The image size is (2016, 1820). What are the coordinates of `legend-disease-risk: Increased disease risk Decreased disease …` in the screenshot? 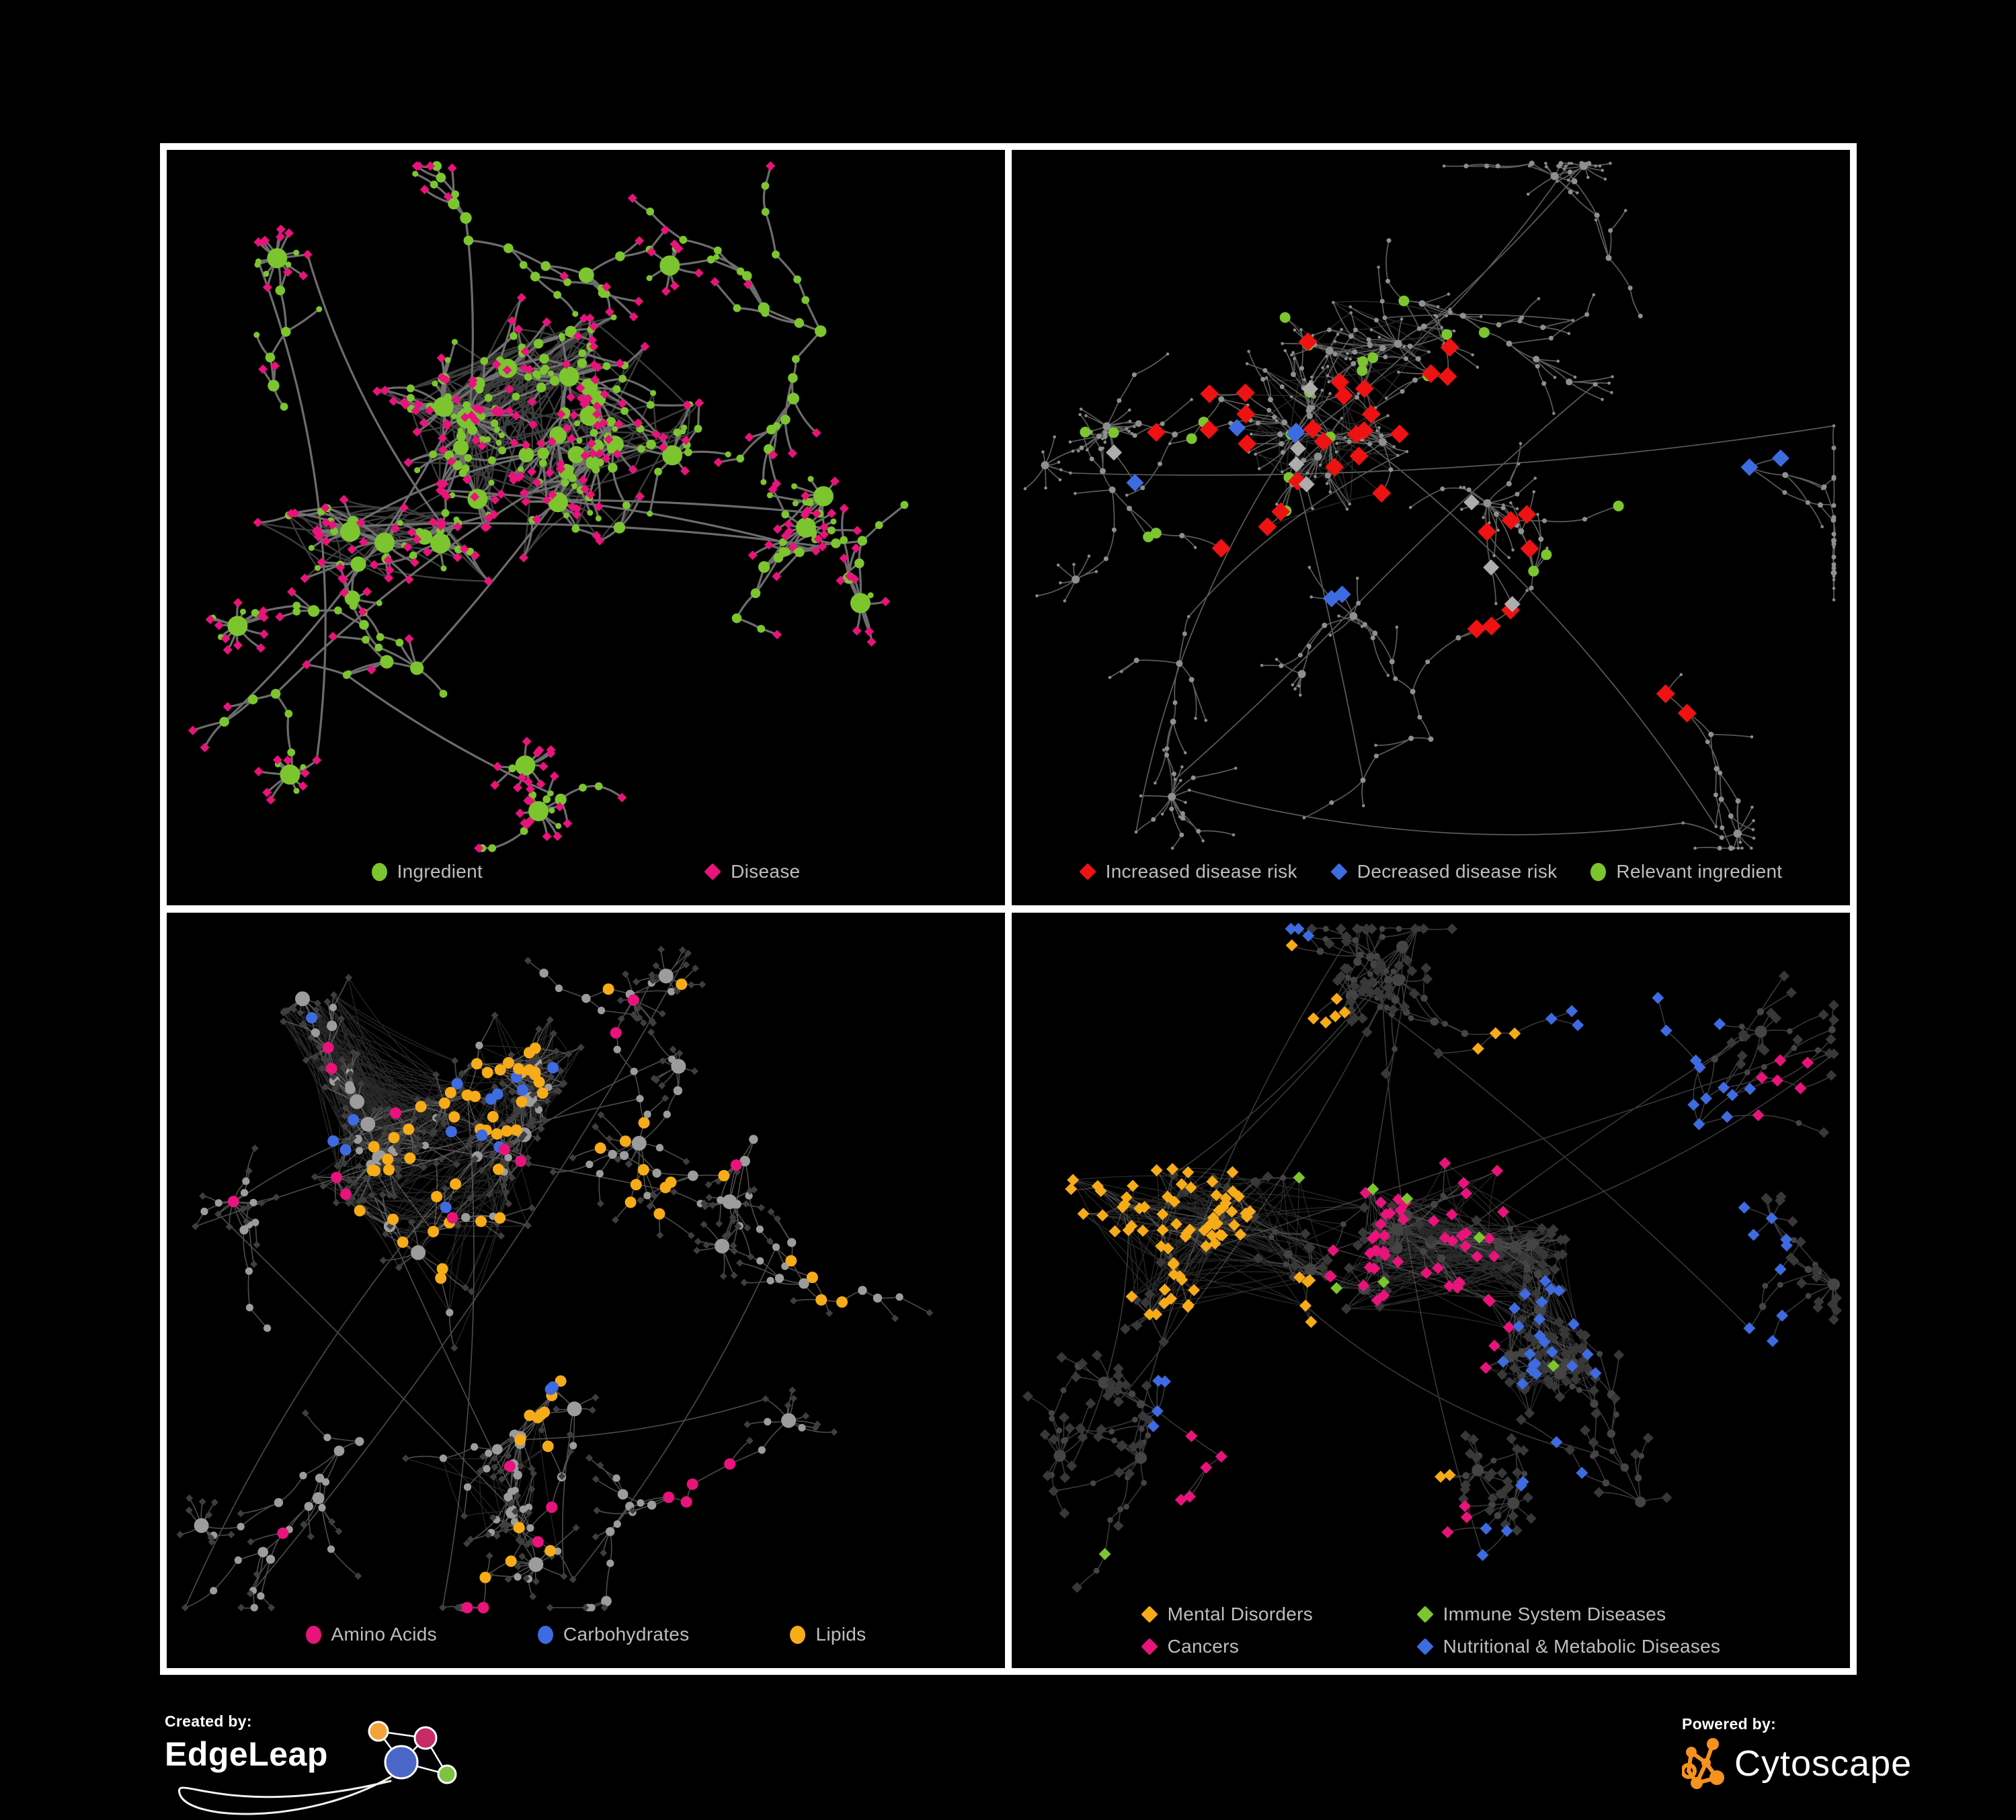 It's located at (1431, 872).